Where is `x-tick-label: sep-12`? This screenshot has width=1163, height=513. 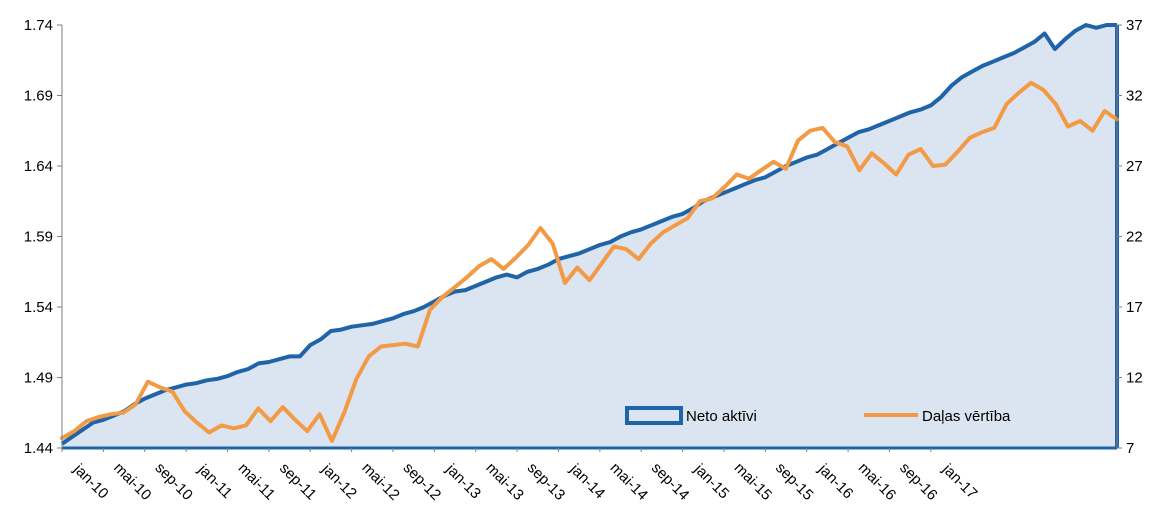
x-tick-label: sep-12 is located at coordinates (422, 481).